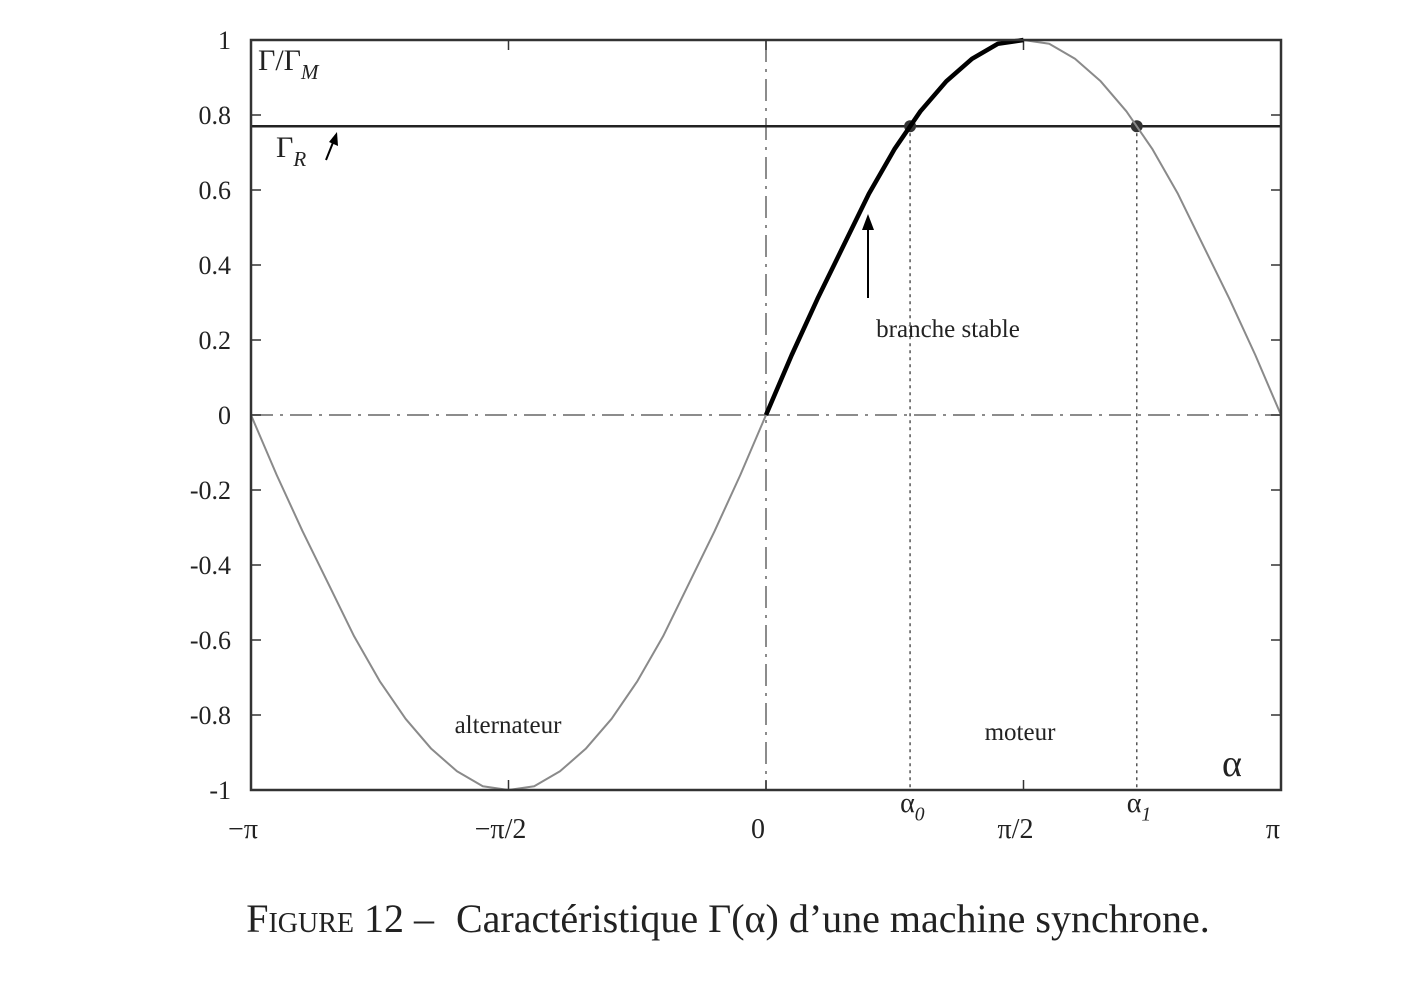 Image resolution: width=1420 pixels, height=994 pixels. I want to click on x-tick-label: π, so click(1273, 829).